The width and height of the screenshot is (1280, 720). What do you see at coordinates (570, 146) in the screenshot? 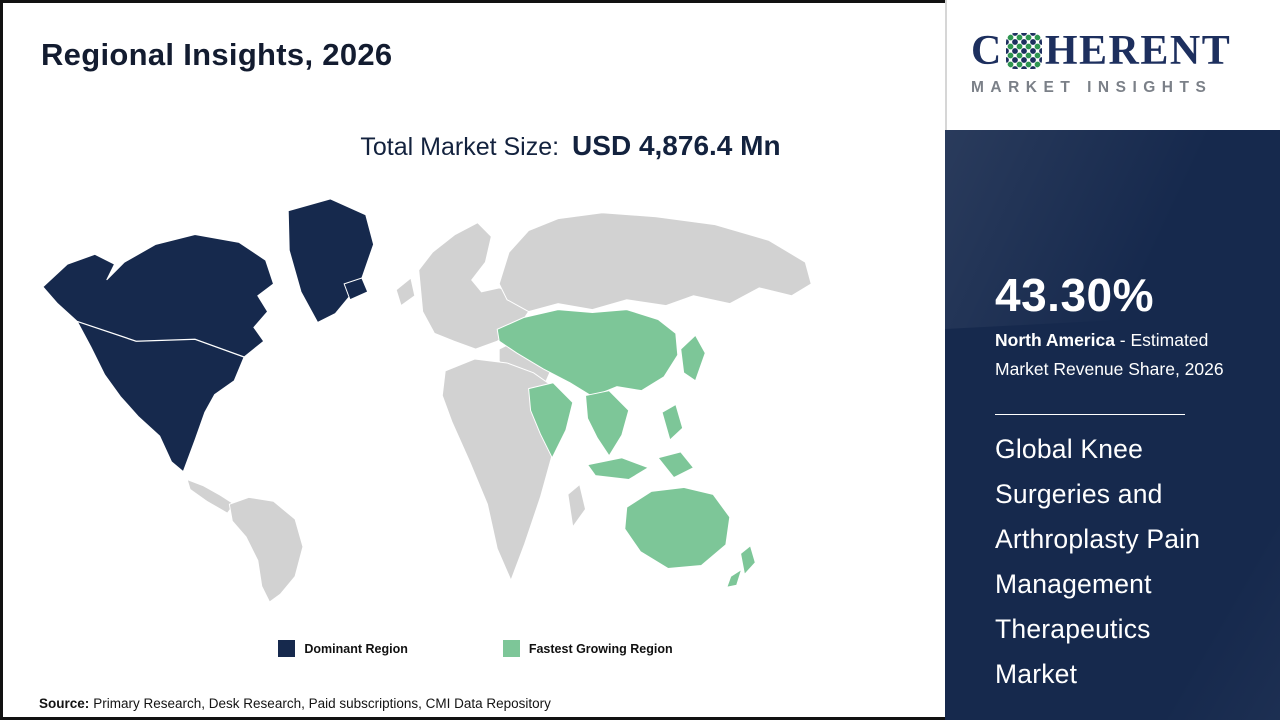
I see `total-market-size: Total Market Size: USD 4,876.4 Mn` at bounding box center [570, 146].